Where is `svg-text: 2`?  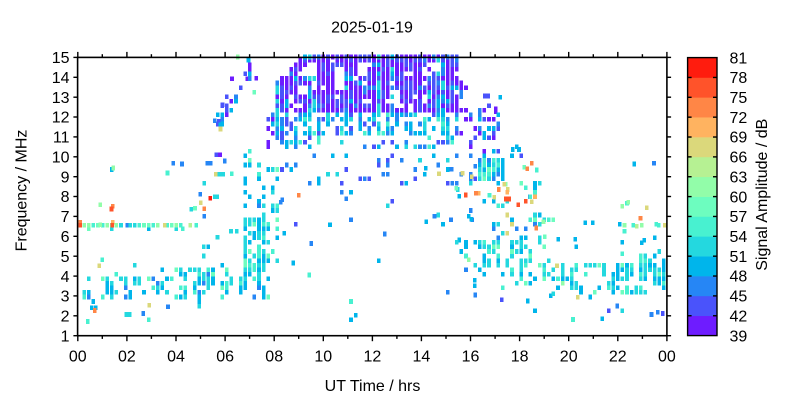
svg-text: 2 is located at coordinates (65, 317).